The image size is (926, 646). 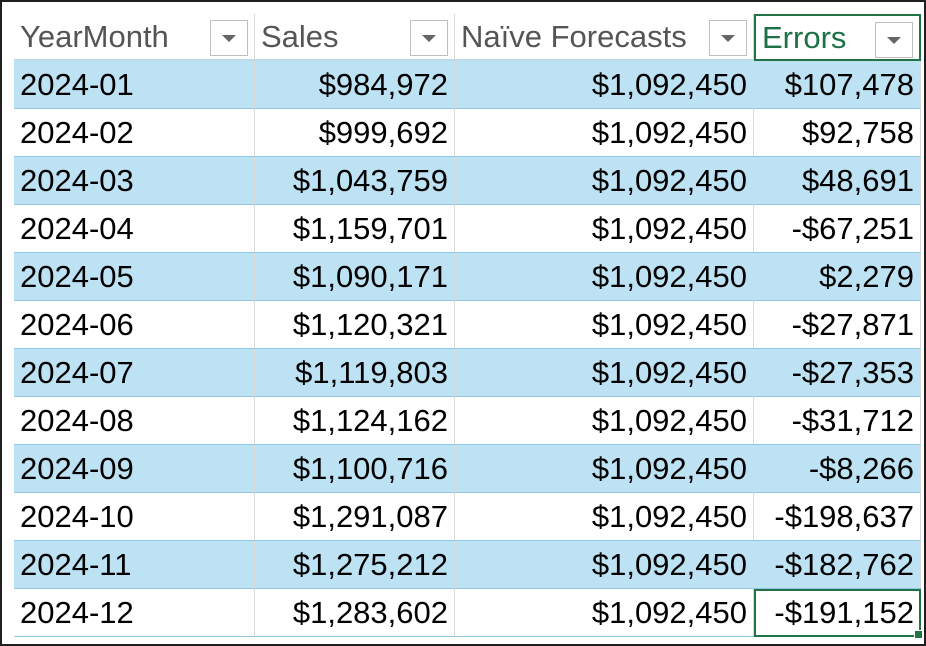 What do you see at coordinates (134, 421) in the screenshot?
I see `cell-yearmonth: 2024-08` at bounding box center [134, 421].